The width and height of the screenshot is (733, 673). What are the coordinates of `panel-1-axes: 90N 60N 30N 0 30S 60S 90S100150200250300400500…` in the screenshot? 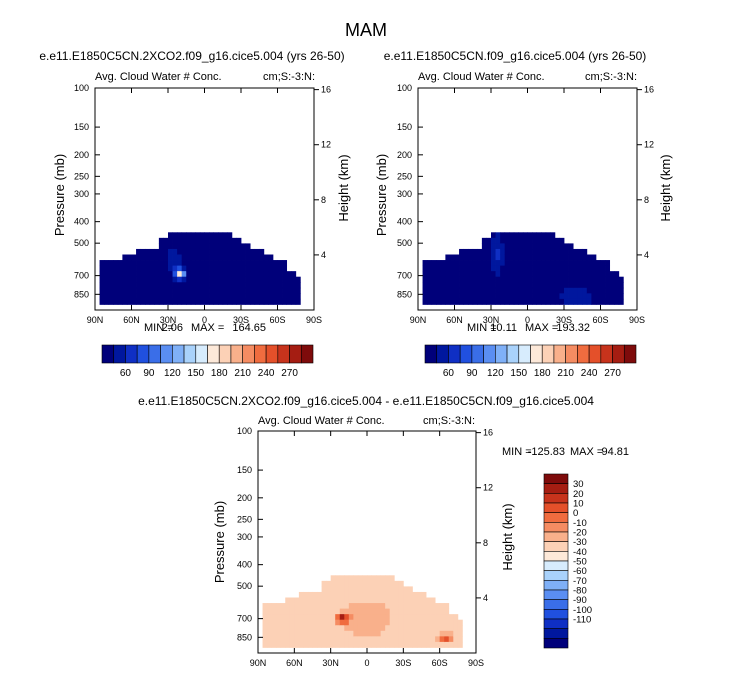 It's located at (202, 204).